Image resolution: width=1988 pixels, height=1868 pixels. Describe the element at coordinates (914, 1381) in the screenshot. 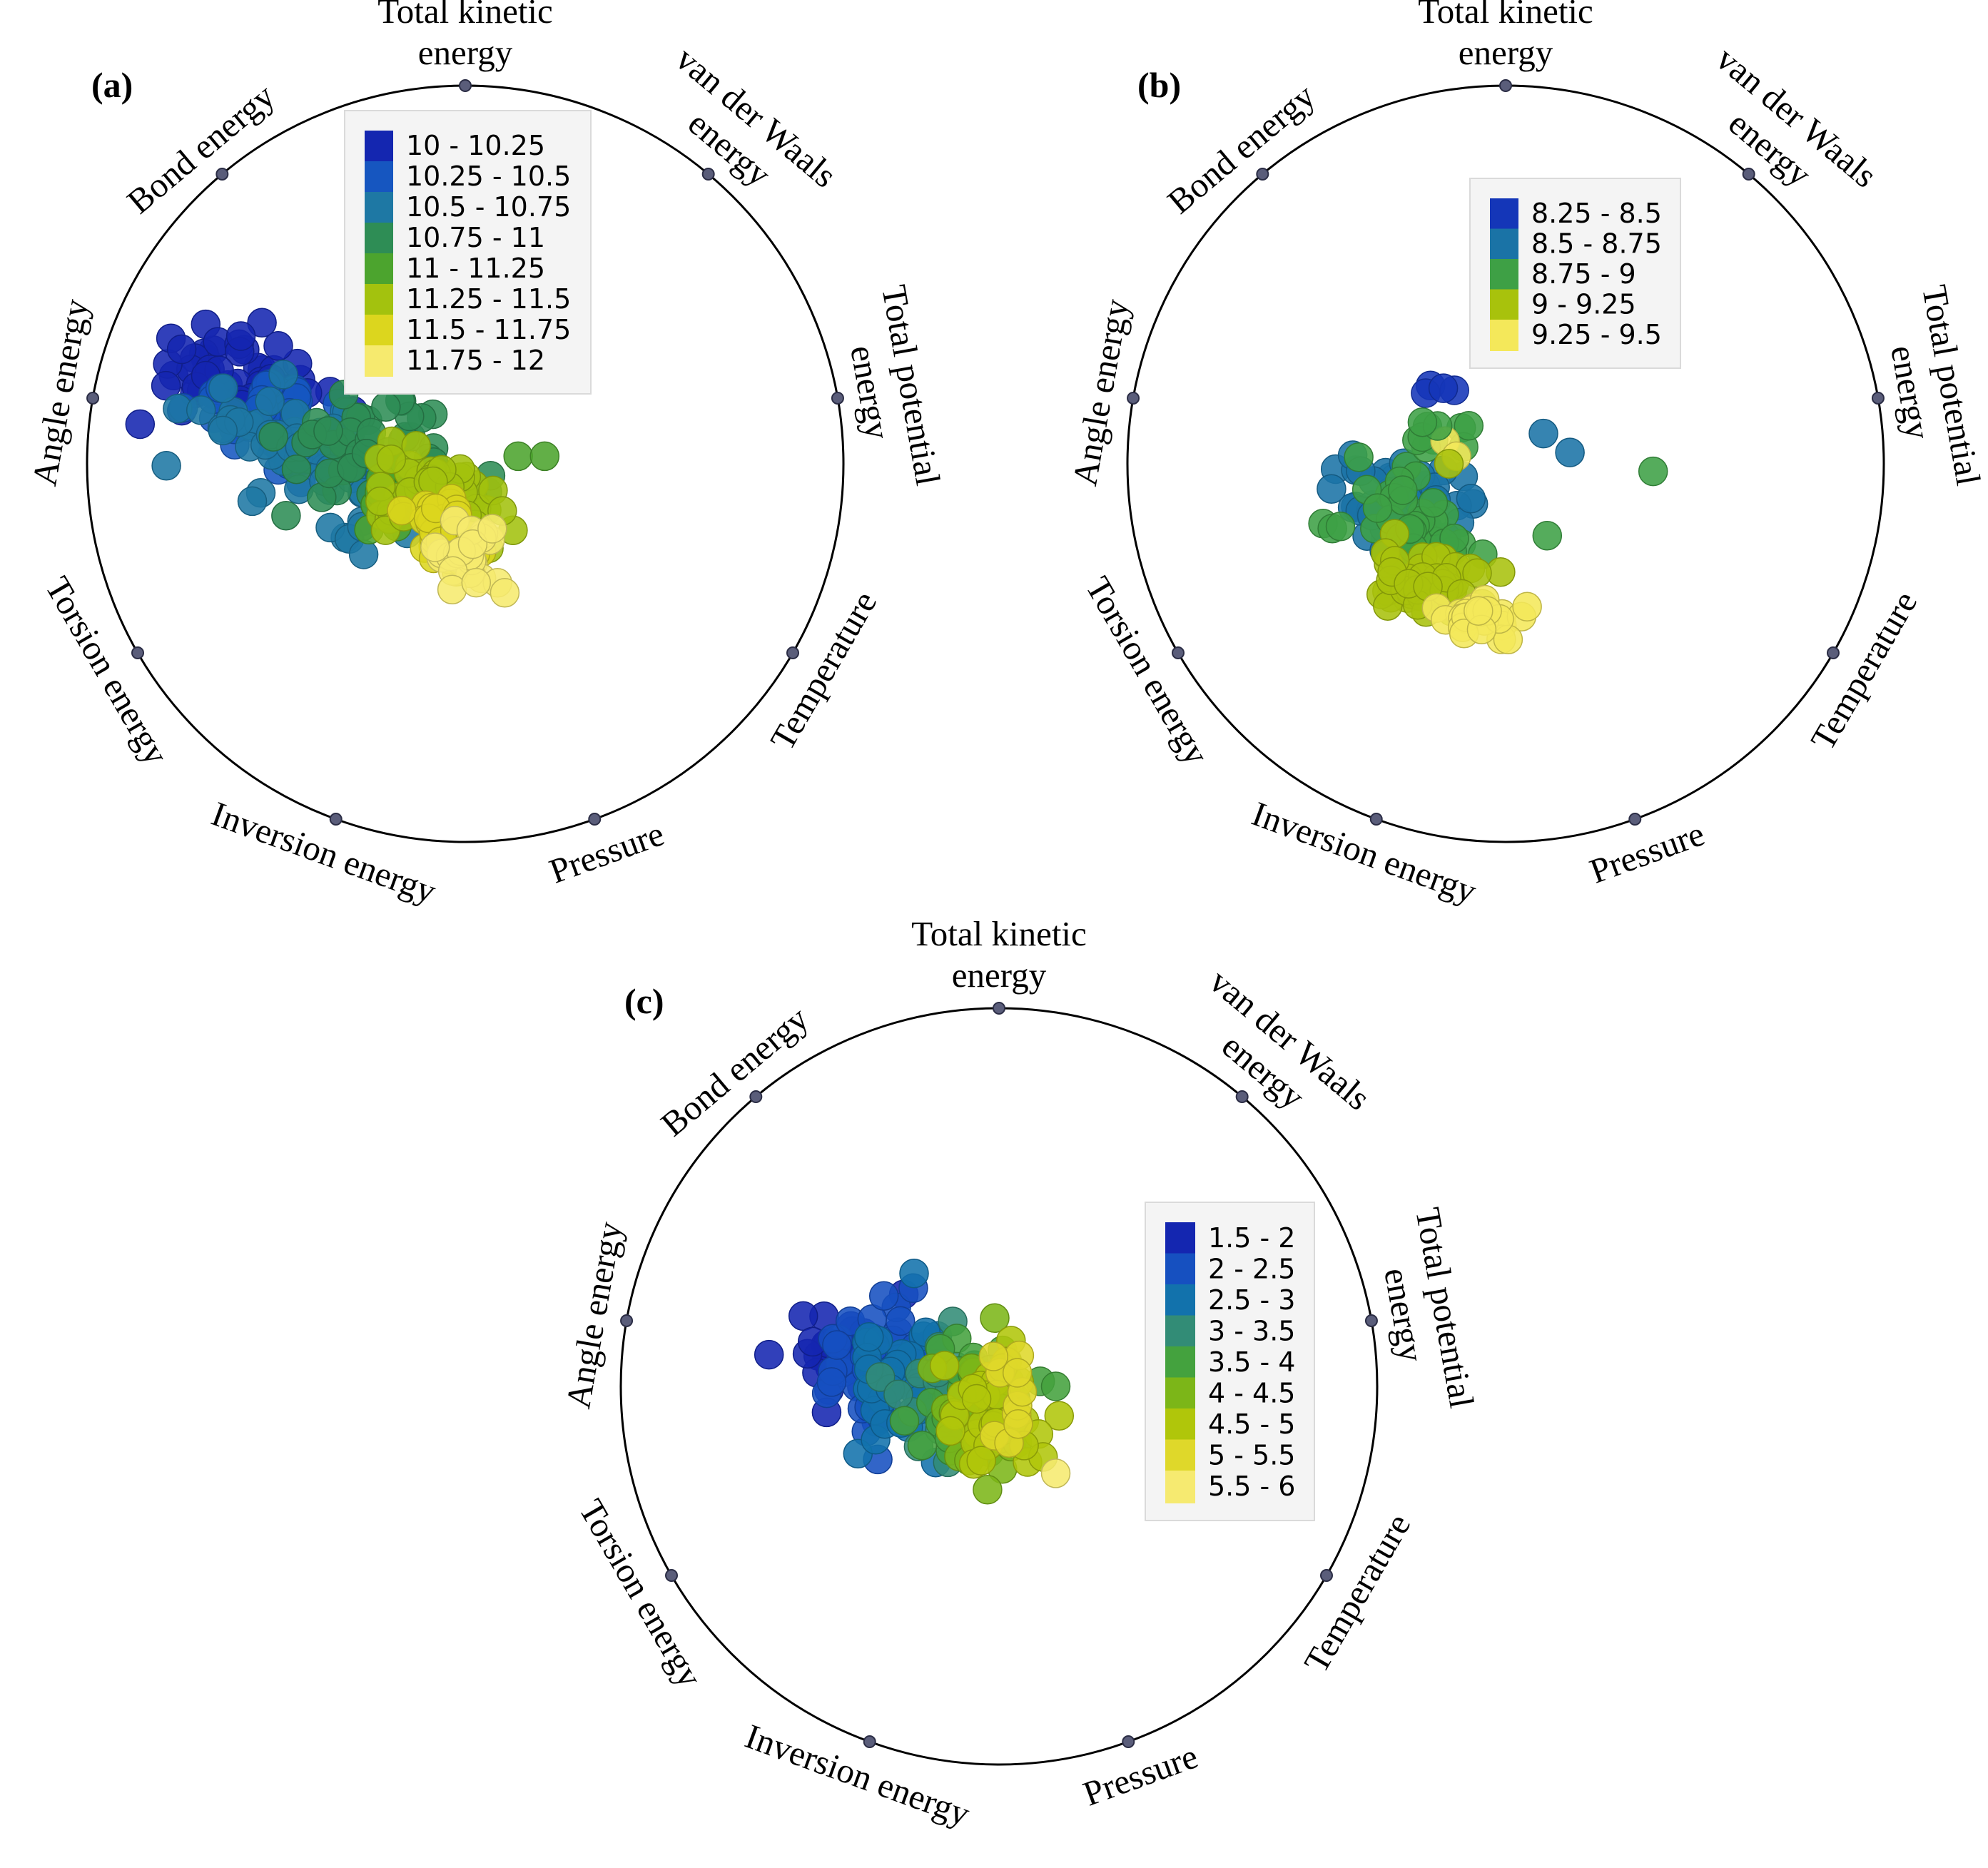

I see `panel-c-points` at that location.